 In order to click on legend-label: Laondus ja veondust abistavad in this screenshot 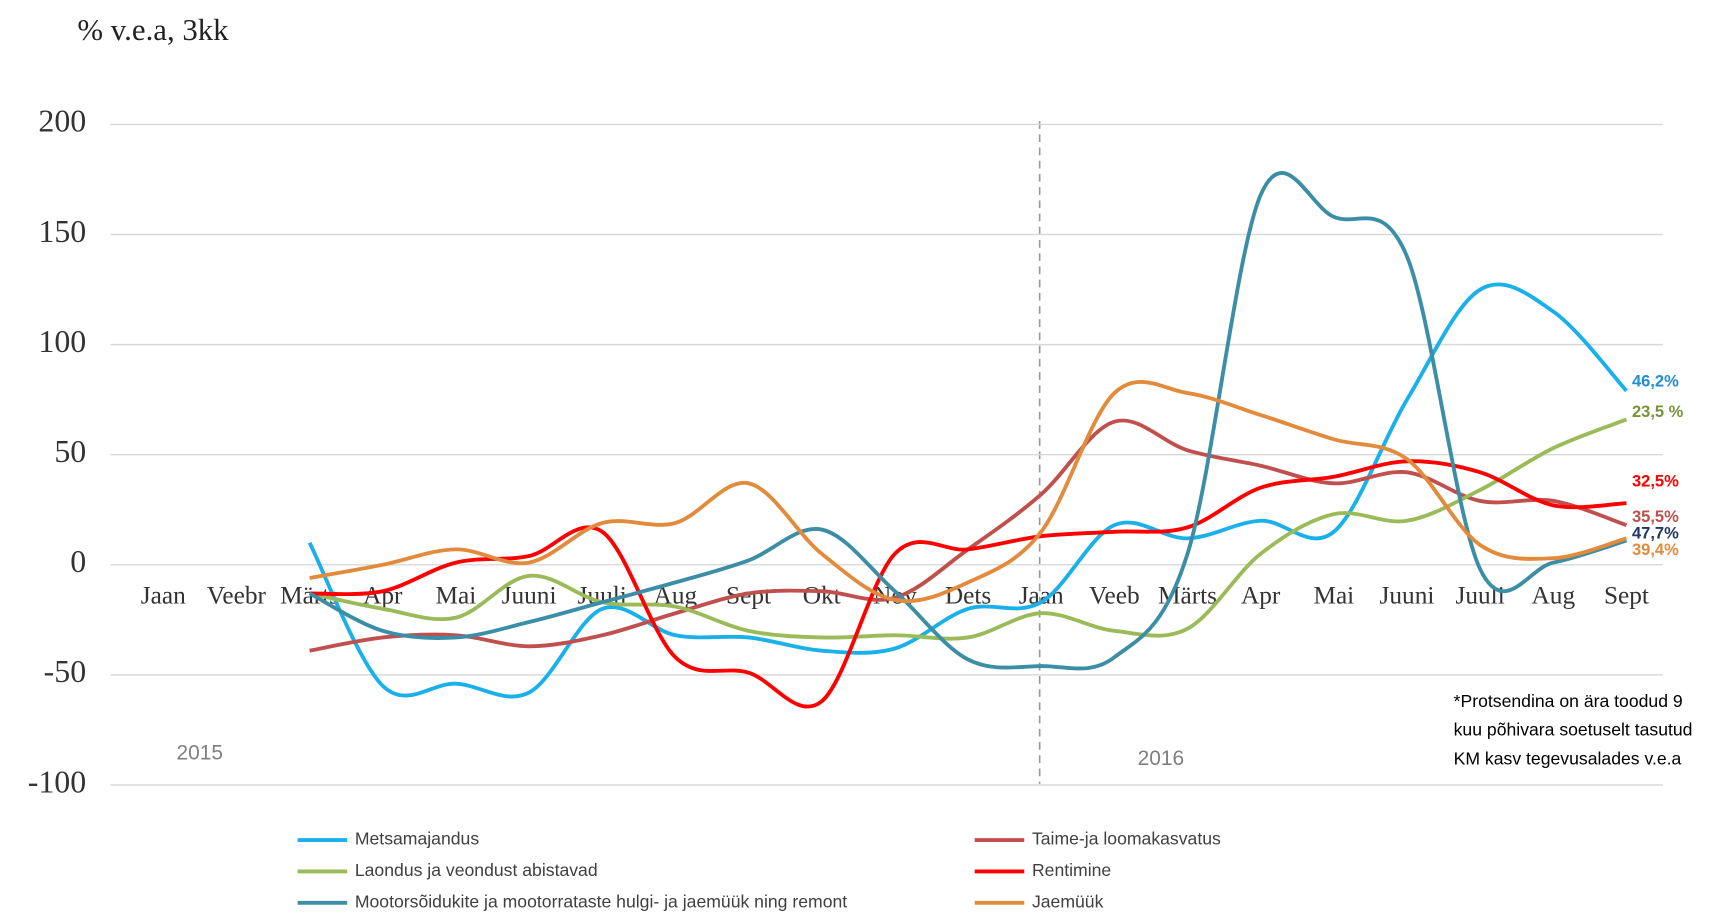, I will do `click(476, 870)`.